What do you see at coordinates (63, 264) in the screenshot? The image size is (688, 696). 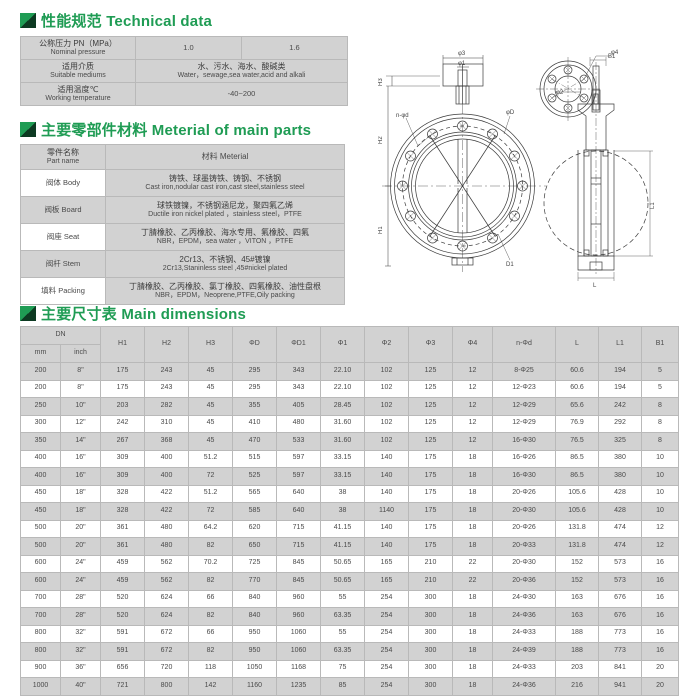 I see `cell-part-stem: 阀杆 Stem` at bounding box center [63, 264].